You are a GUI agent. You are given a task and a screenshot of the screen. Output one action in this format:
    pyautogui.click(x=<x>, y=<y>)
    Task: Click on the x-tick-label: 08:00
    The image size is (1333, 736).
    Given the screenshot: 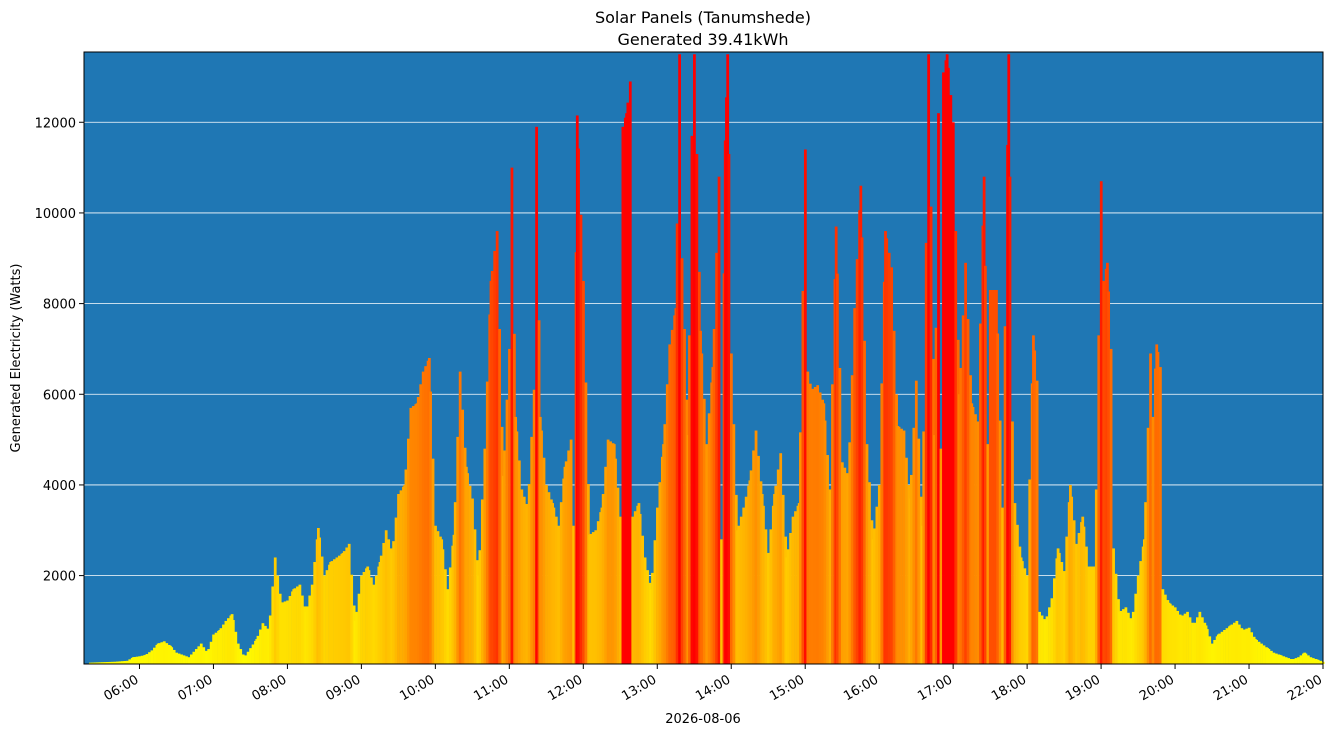 What is the action you would take?
    pyautogui.click(x=269, y=688)
    